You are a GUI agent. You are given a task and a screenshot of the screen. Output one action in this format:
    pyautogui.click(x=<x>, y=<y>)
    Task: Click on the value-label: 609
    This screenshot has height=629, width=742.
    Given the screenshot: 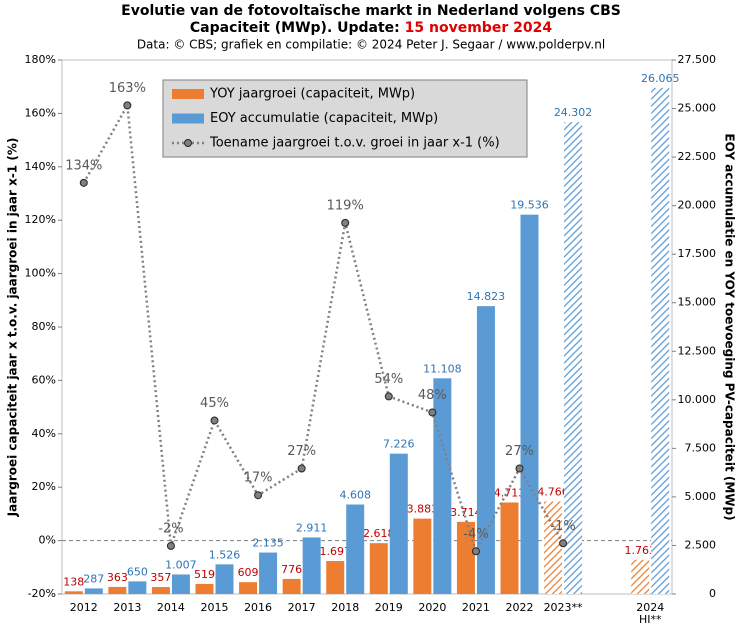 What is the action you would take?
    pyautogui.click(x=248, y=572)
    